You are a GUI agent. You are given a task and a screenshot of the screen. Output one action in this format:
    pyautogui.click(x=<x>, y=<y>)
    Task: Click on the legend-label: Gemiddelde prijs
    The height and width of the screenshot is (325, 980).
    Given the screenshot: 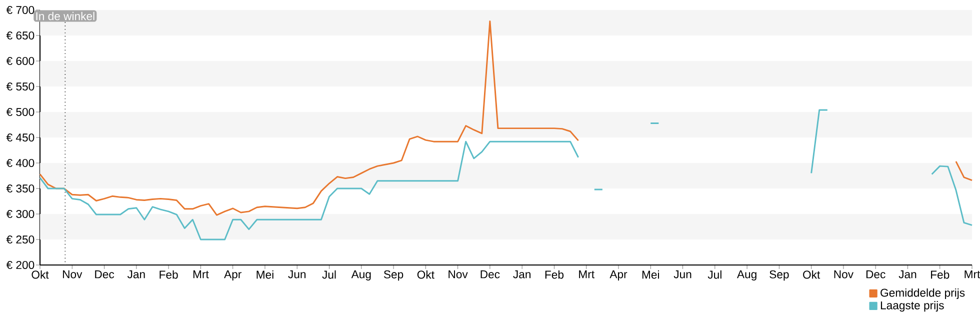 What is the action you would take?
    pyautogui.click(x=922, y=294)
    